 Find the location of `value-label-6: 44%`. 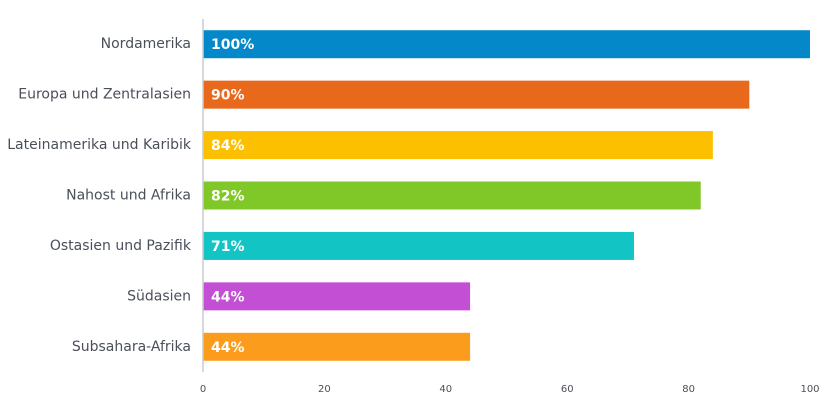

value-label-6: 44% is located at coordinates (228, 348).